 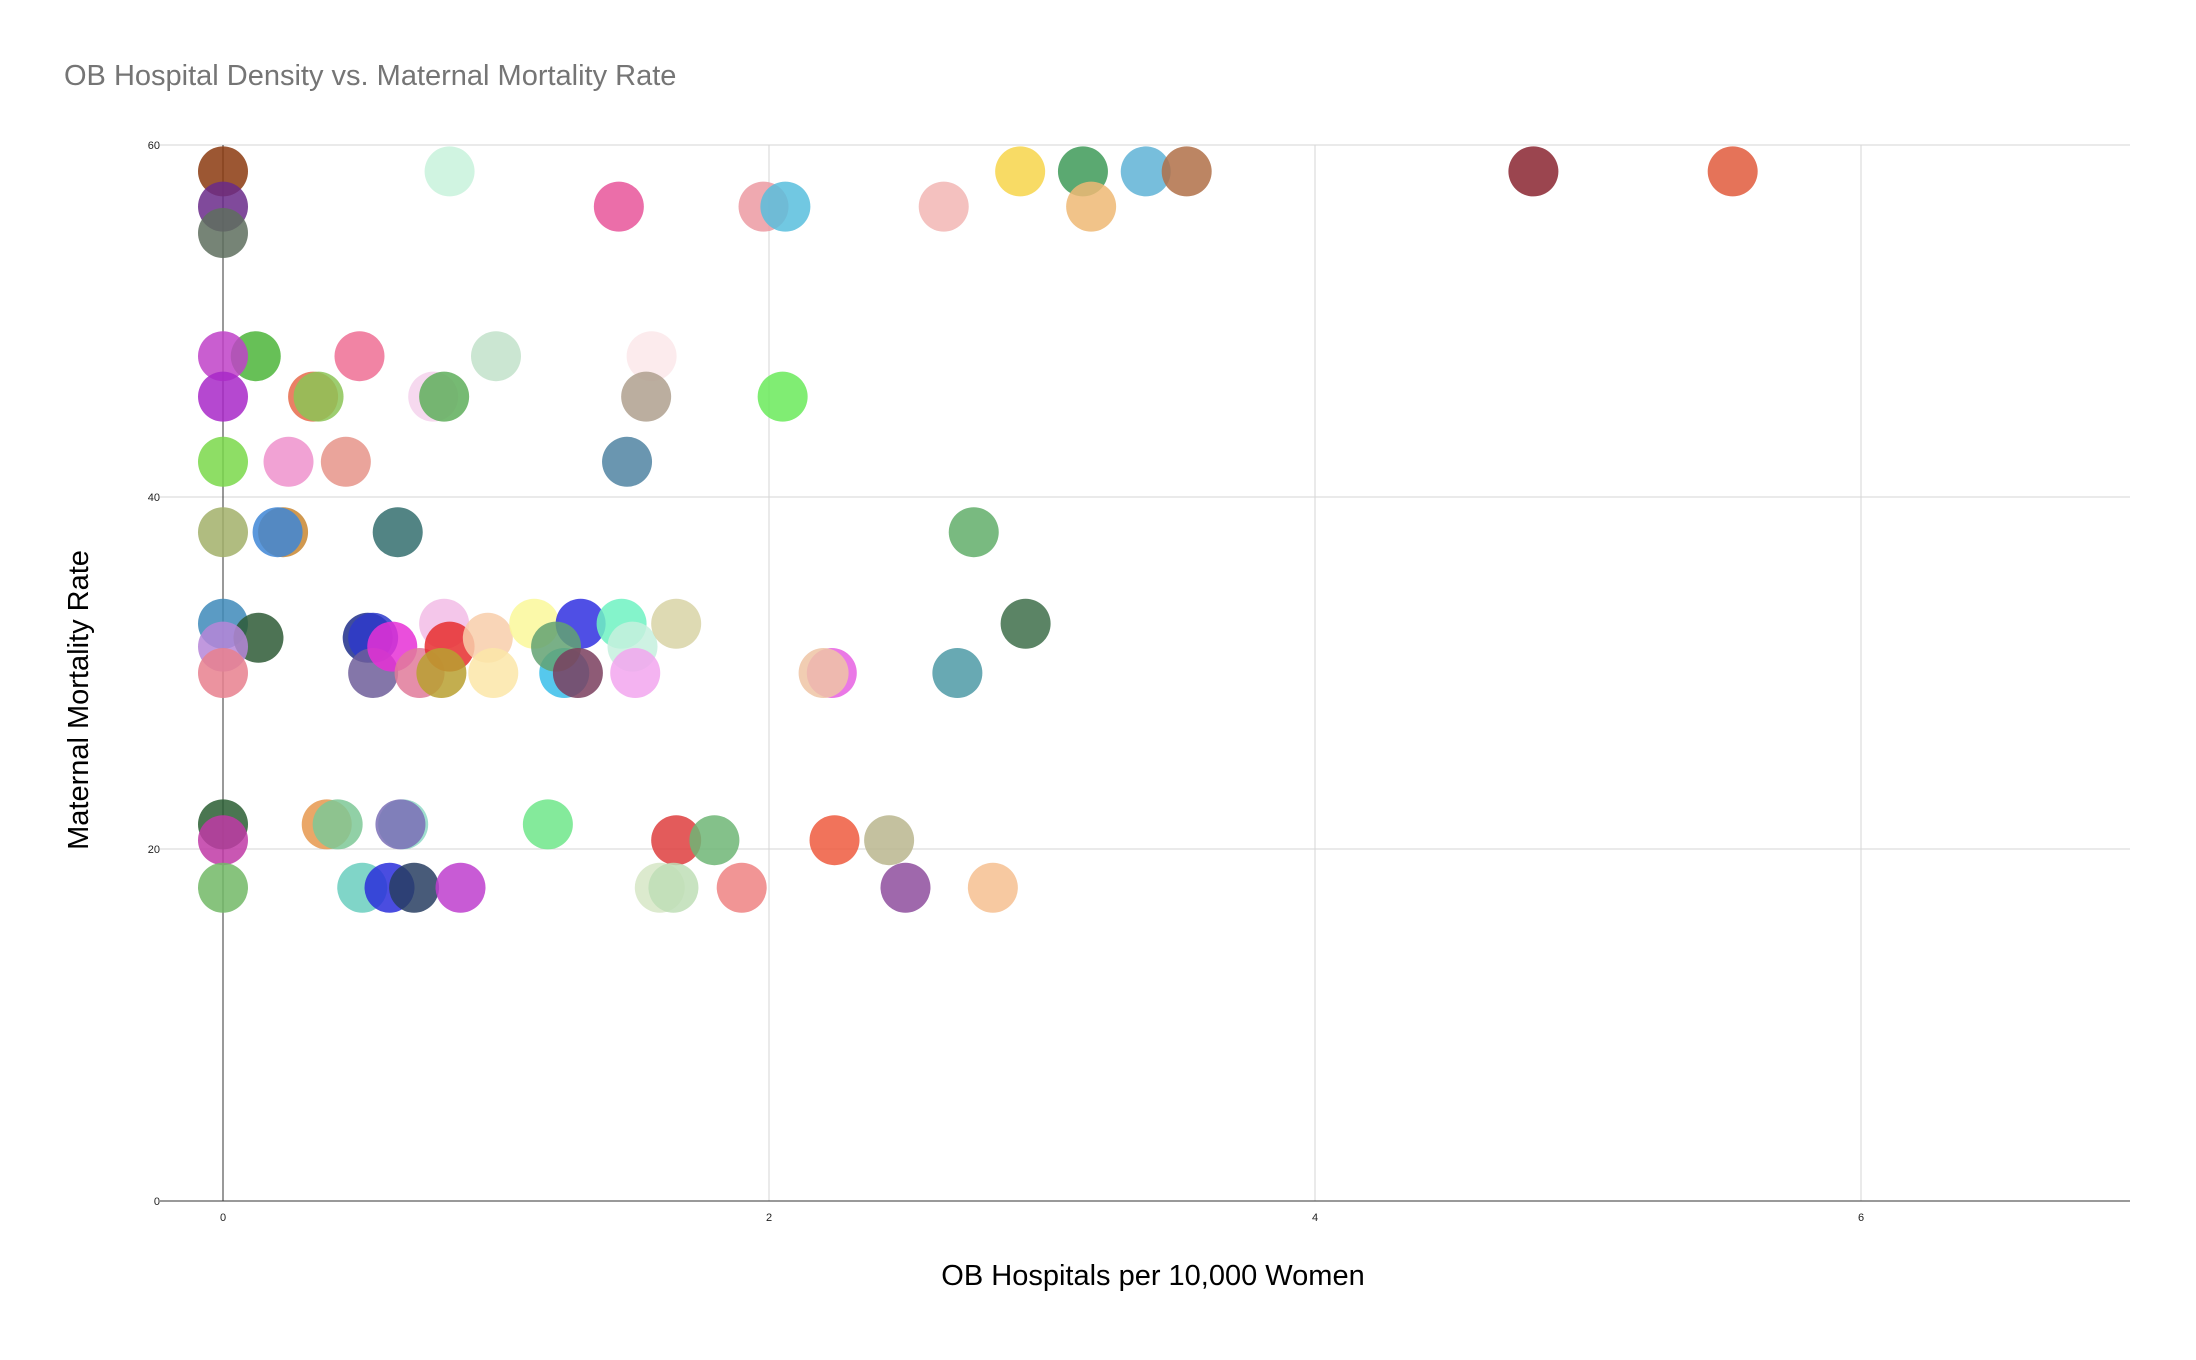 What do you see at coordinates (769, 1218) in the screenshot?
I see `x-tick-label: 2` at bounding box center [769, 1218].